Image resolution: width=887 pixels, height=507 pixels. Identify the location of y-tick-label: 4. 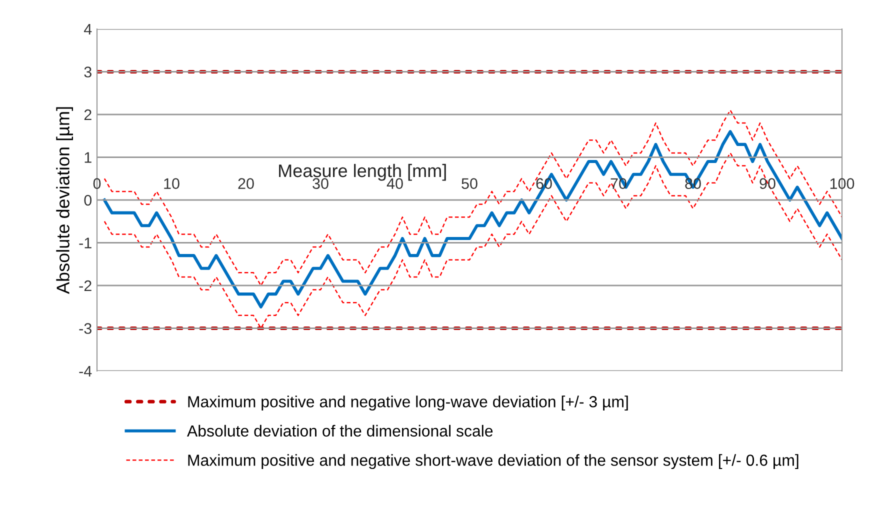
(88, 29).